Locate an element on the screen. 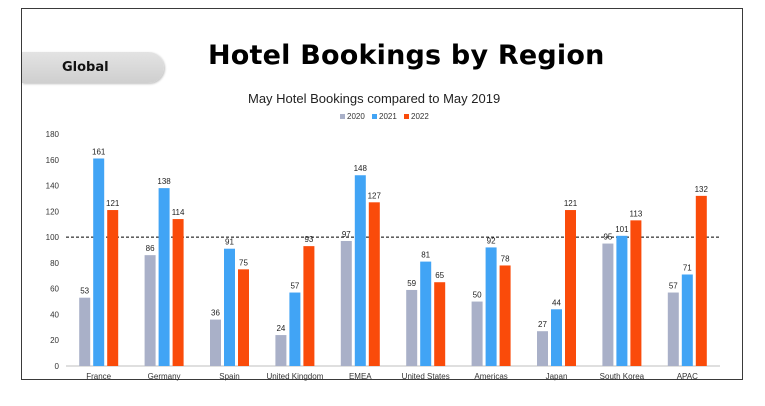  bar-2021-united-kingdom is located at coordinates (295, 329).